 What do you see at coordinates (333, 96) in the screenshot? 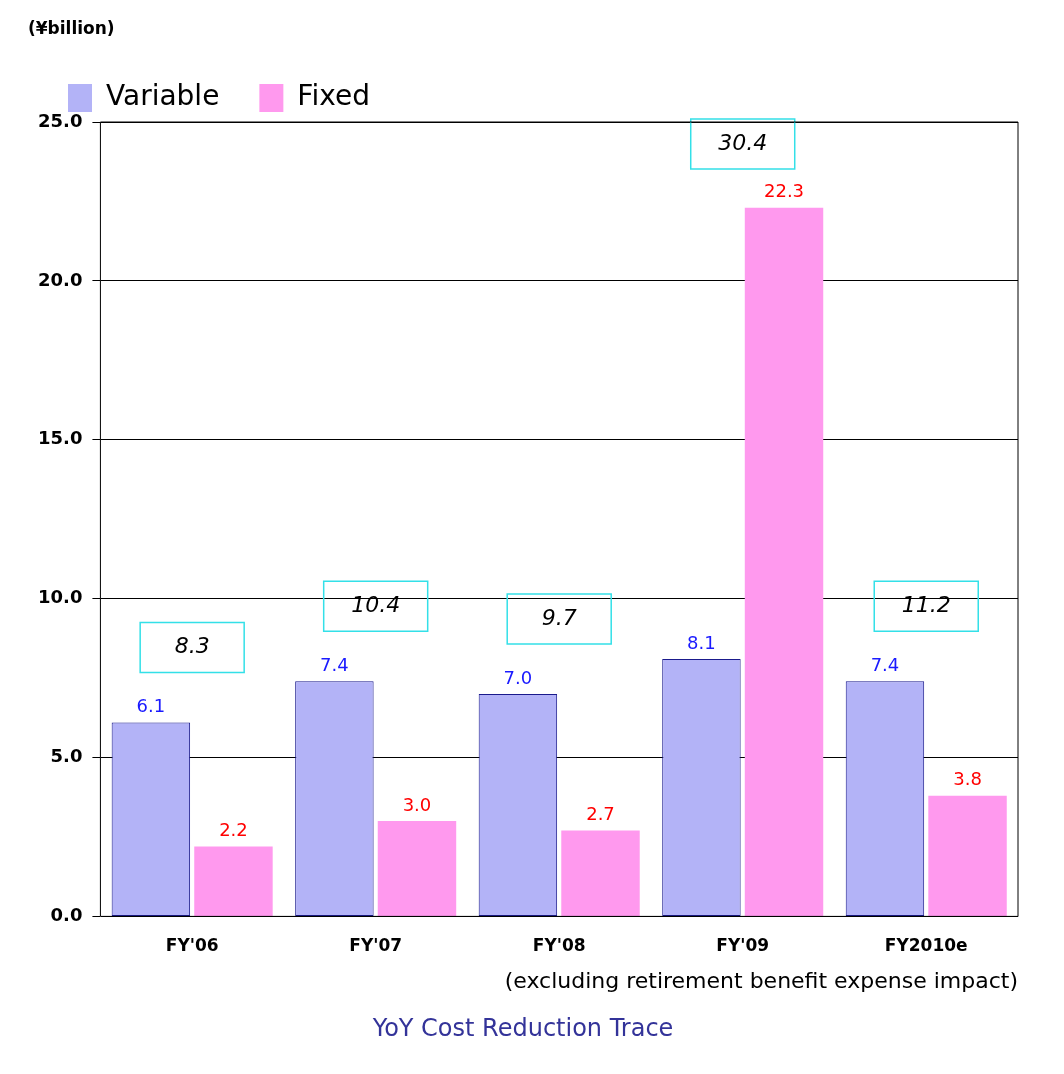
I see `legend-label: Fixed` at bounding box center [333, 96].